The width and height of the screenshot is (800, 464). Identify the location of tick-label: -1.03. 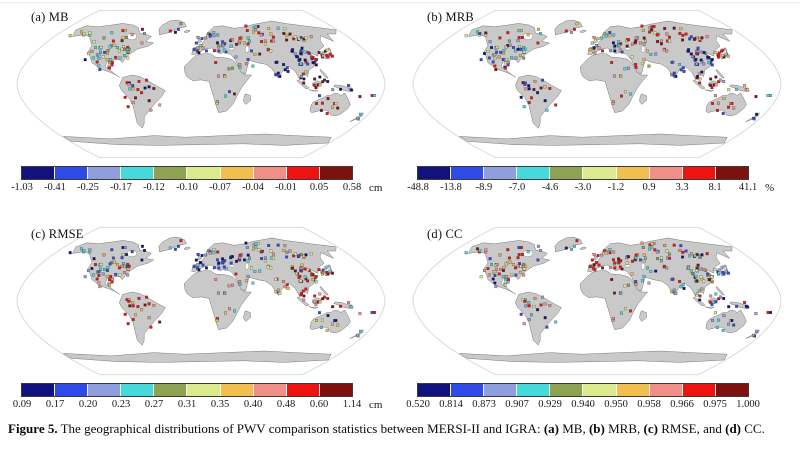
(22, 187).